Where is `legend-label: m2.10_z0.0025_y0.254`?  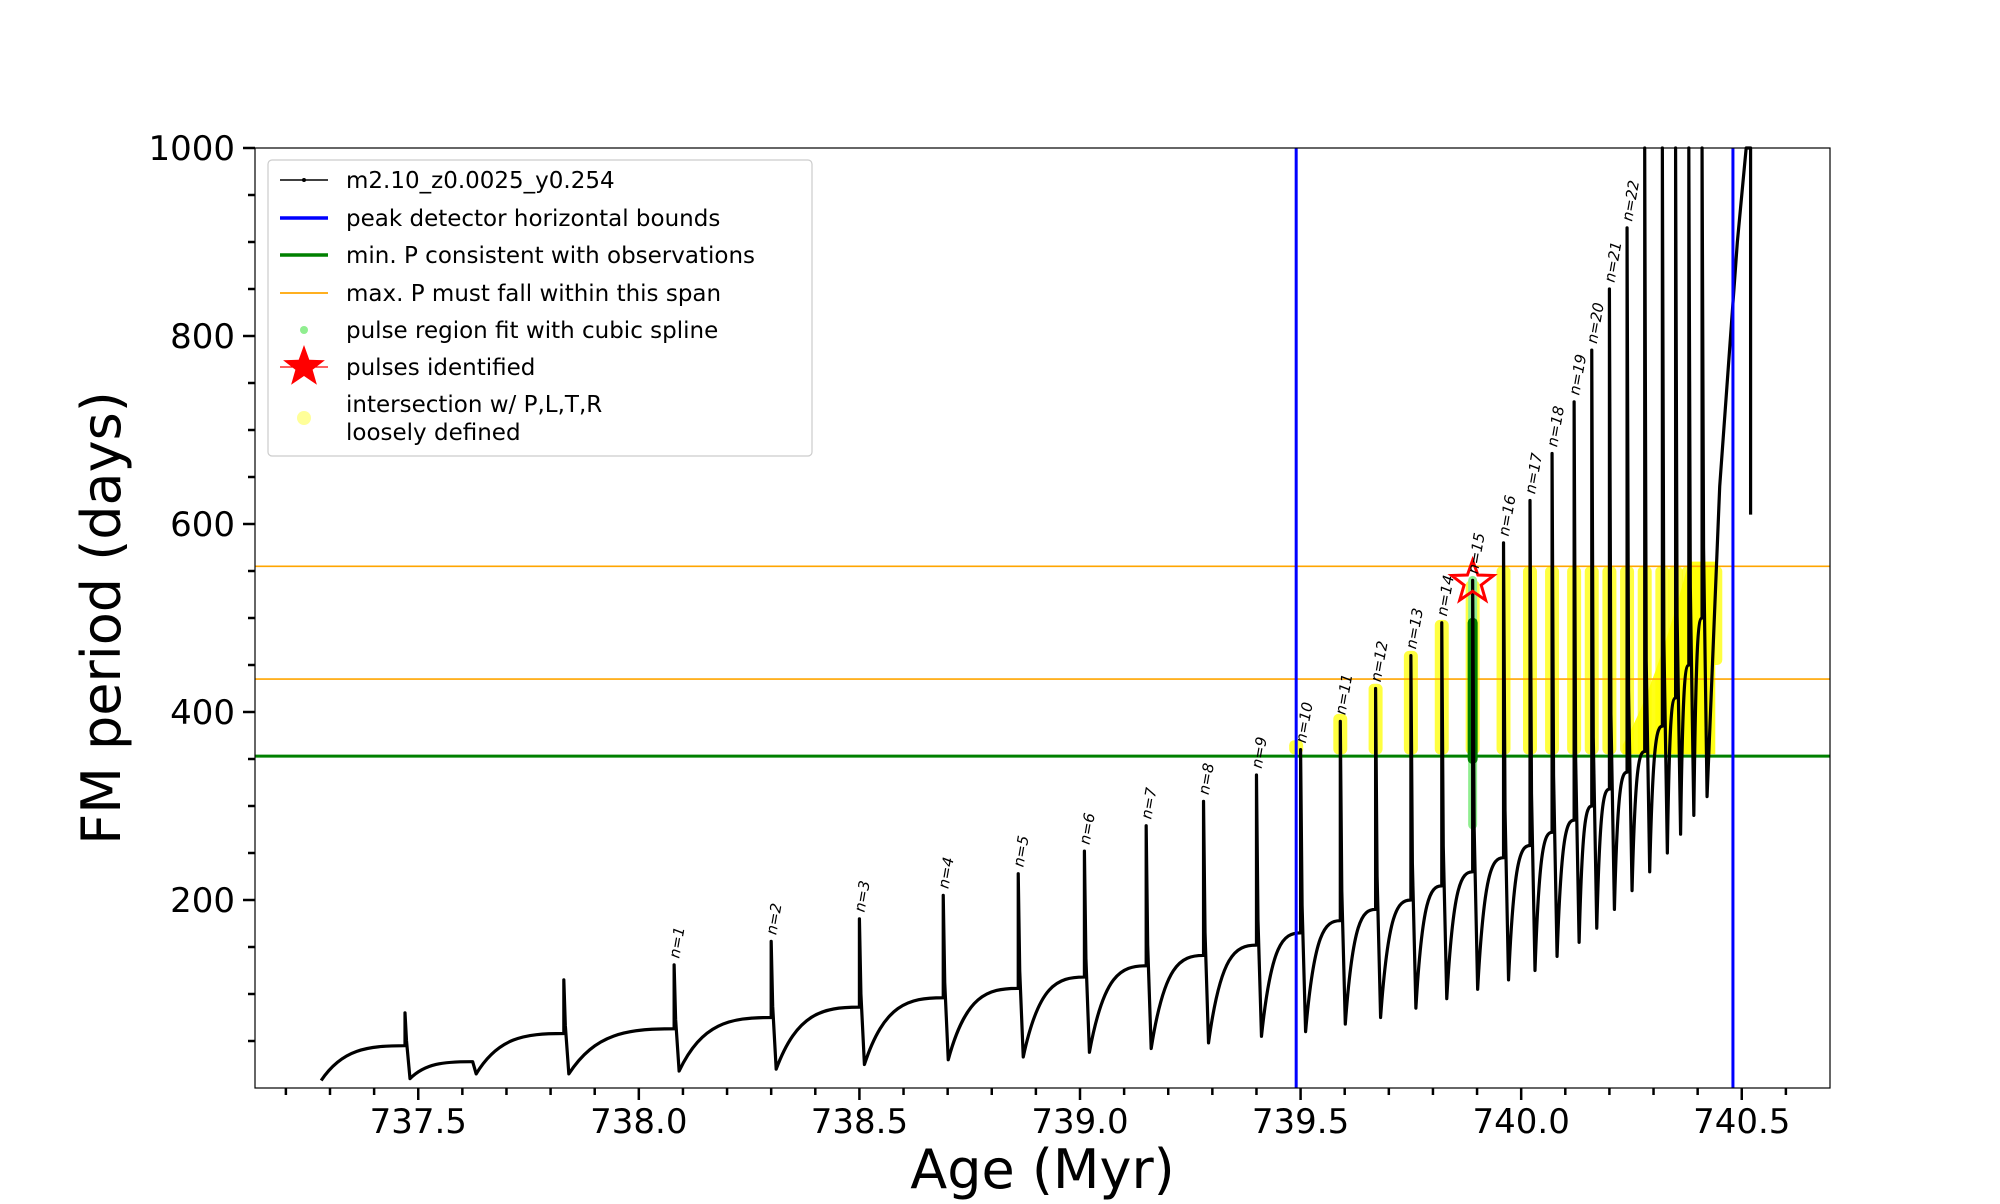 legend-label: m2.10_z0.0025_y0.254 is located at coordinates (480, 181).